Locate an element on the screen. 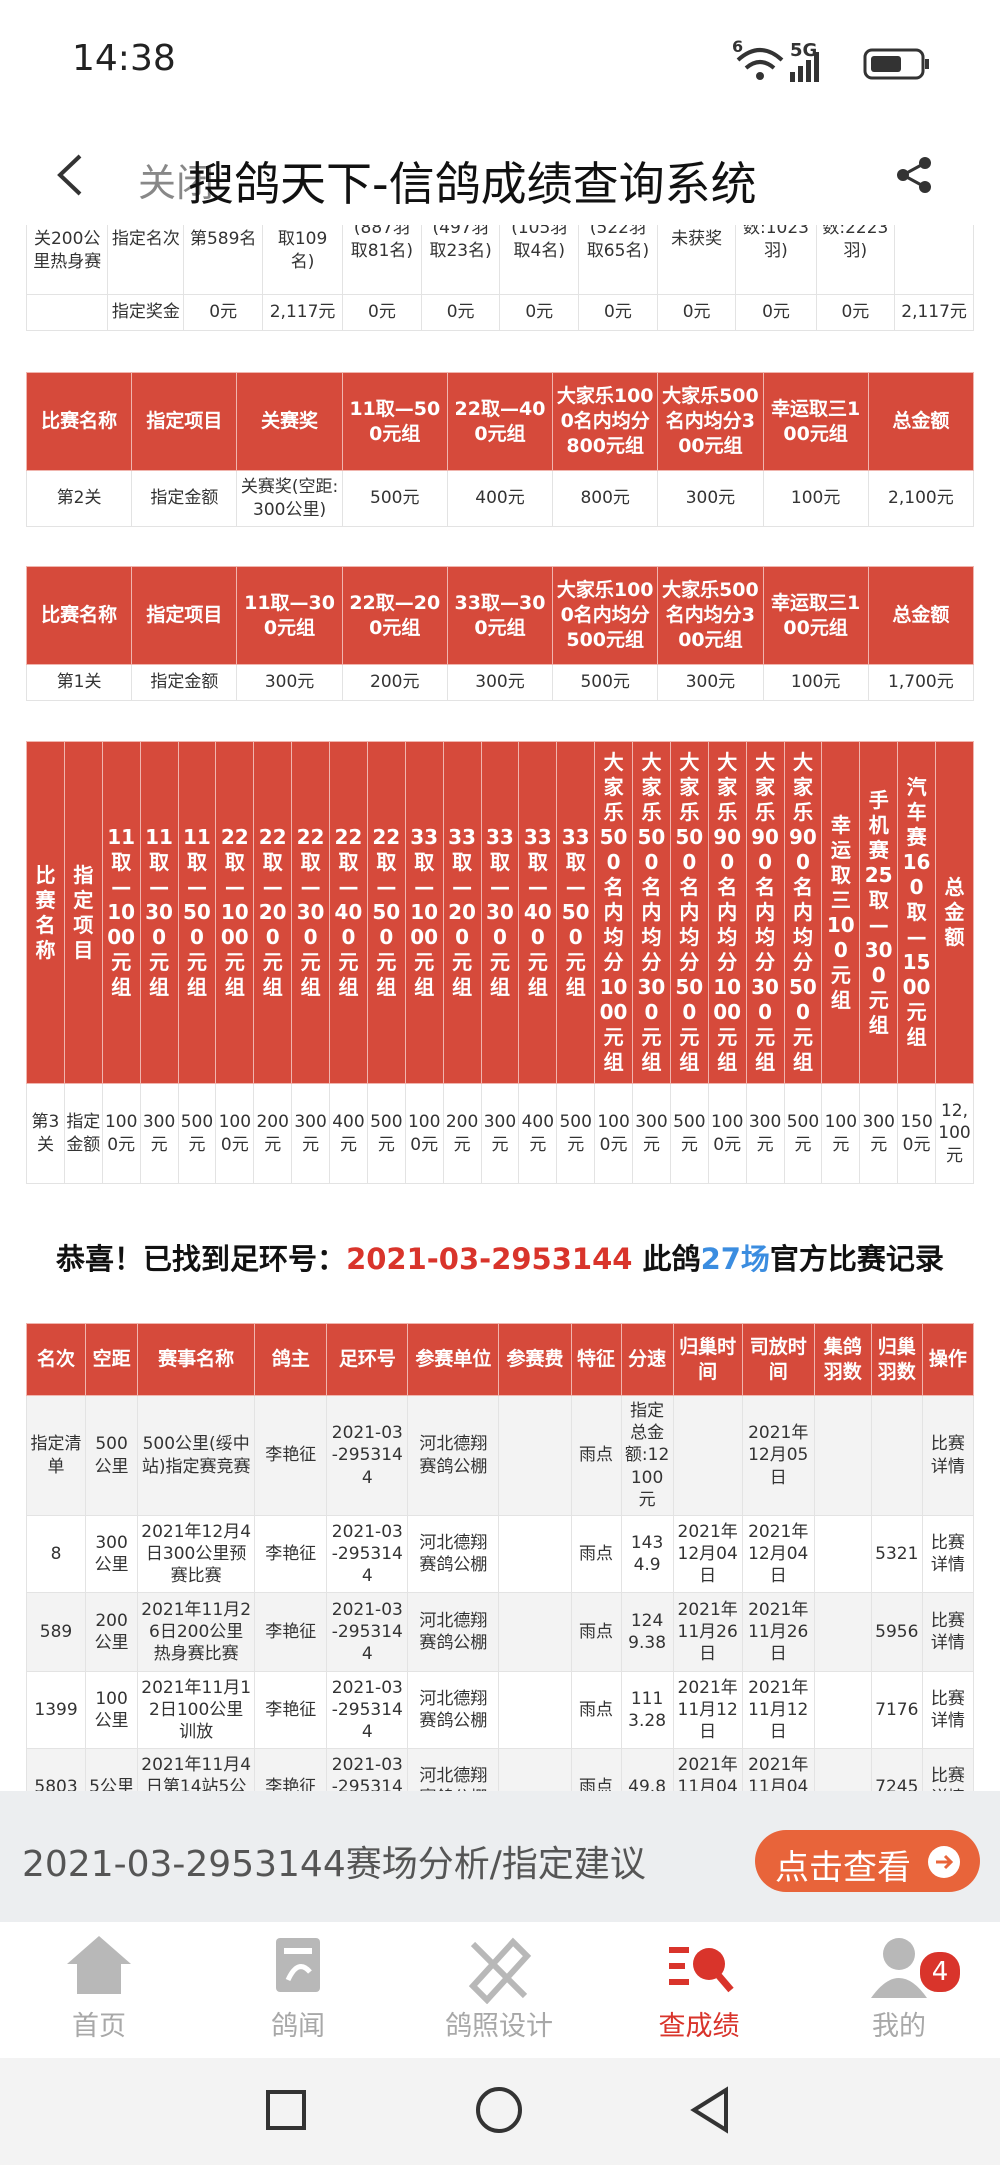 The height and width of the screenshot is (2165, 1000). nav-item: 首页 is located at coordinates (99, 1990).